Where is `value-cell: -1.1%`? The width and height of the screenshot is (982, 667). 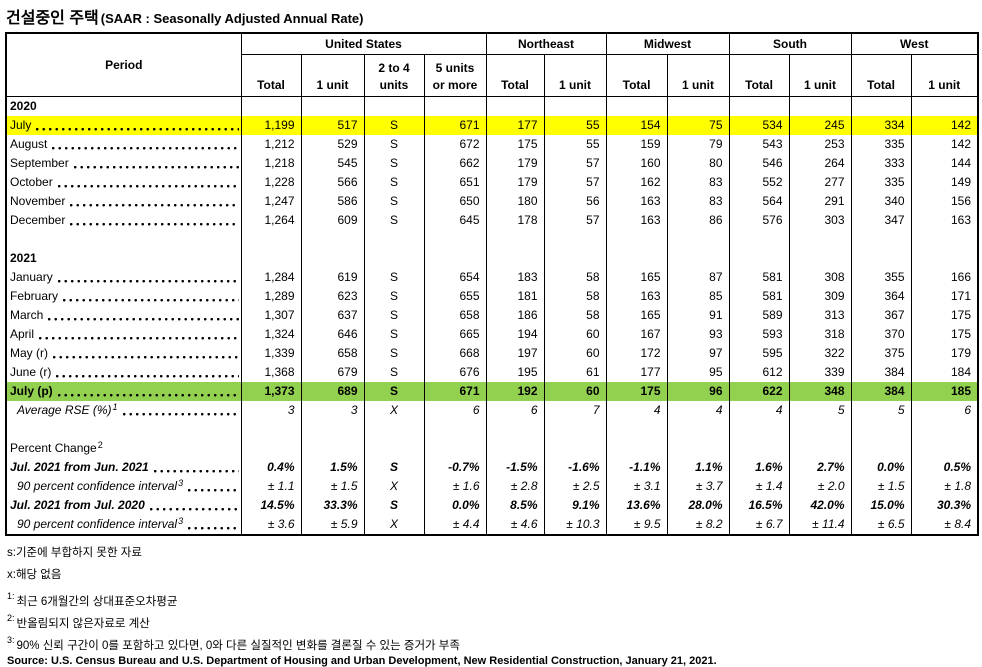 value-cell: -1.1% is located at coordinates (636, 467).